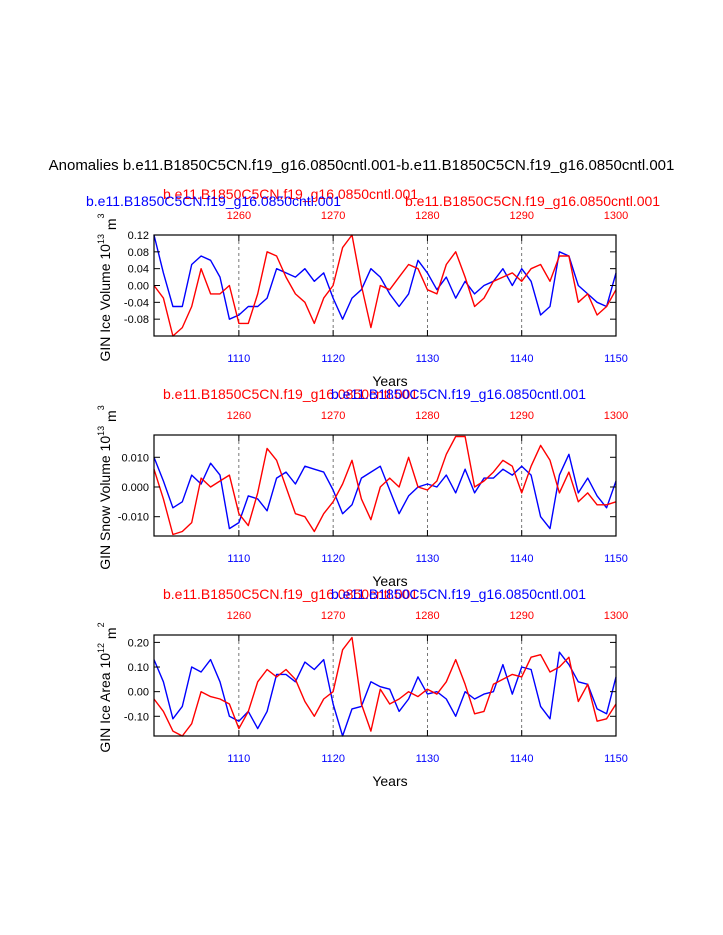 This screenshot has width=723, height=935. I want to click on y-axis-title: GIN Snow Volume 1013 m3, so click(107, 487).